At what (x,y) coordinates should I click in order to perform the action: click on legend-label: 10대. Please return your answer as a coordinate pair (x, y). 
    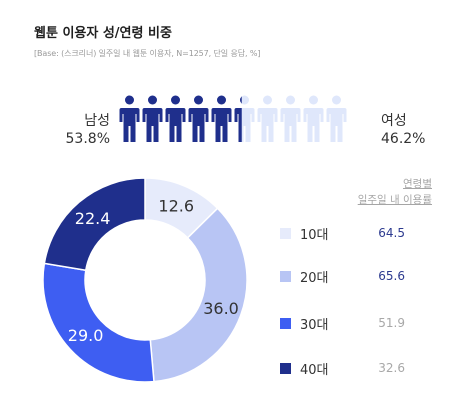
    Looking at the image, I should click on (314, 235).